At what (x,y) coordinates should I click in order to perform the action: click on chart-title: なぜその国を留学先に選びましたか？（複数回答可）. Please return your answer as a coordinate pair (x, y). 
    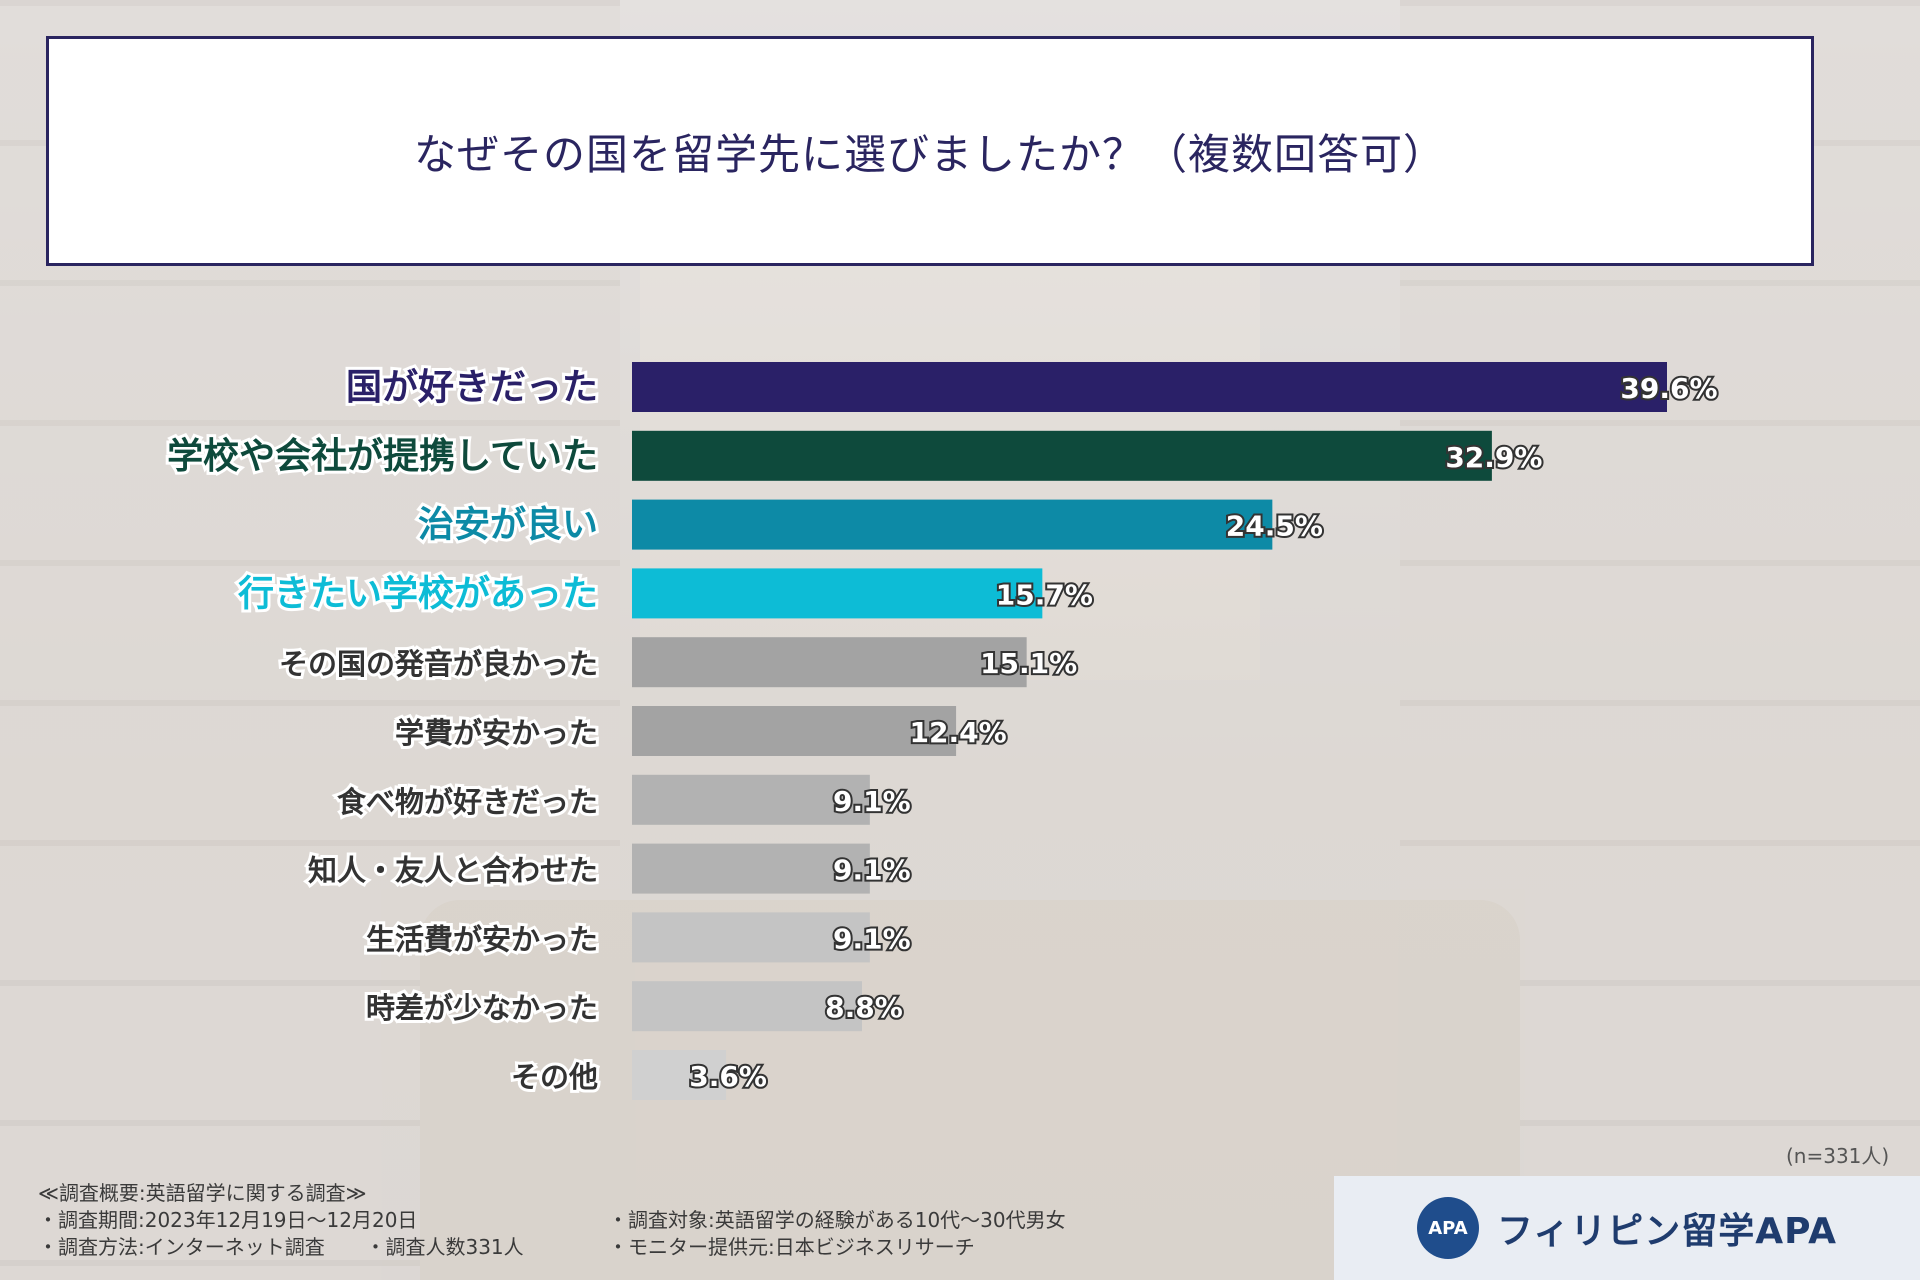
    Looking at the image, I should click on (929, 154).